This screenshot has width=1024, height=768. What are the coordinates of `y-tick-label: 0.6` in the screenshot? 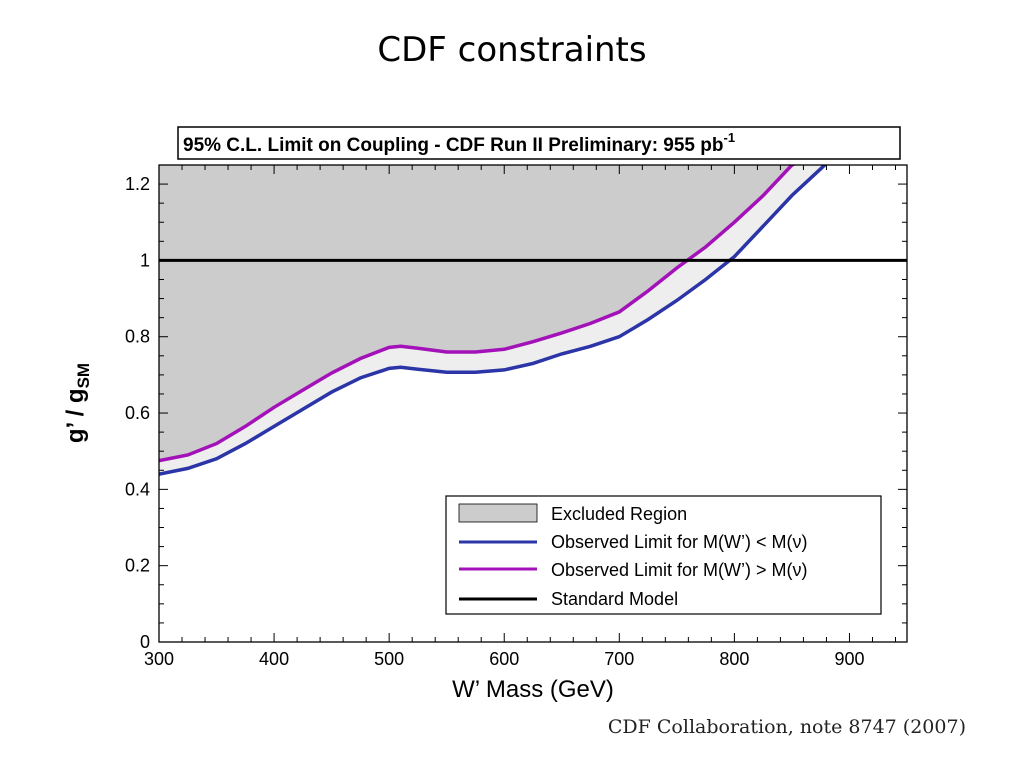 It's located at (137, 413).